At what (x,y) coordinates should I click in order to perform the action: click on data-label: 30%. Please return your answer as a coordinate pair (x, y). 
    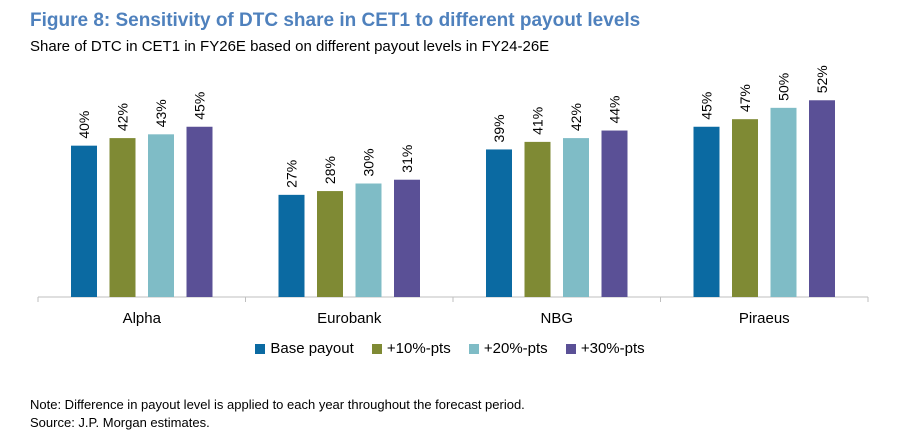
    Looking at the image, I should click on (369, 162).